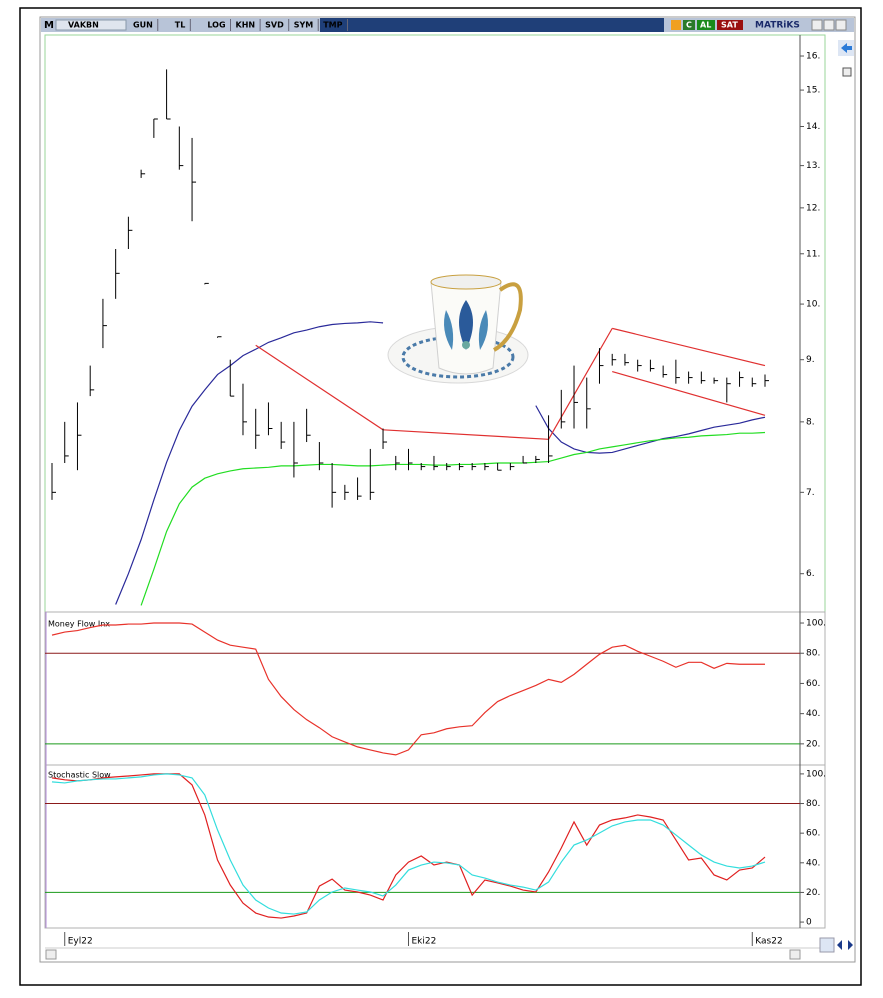 This screenshot has height=998, width=883. I want to click on toolbar-button: KHN, so click(246, 25).